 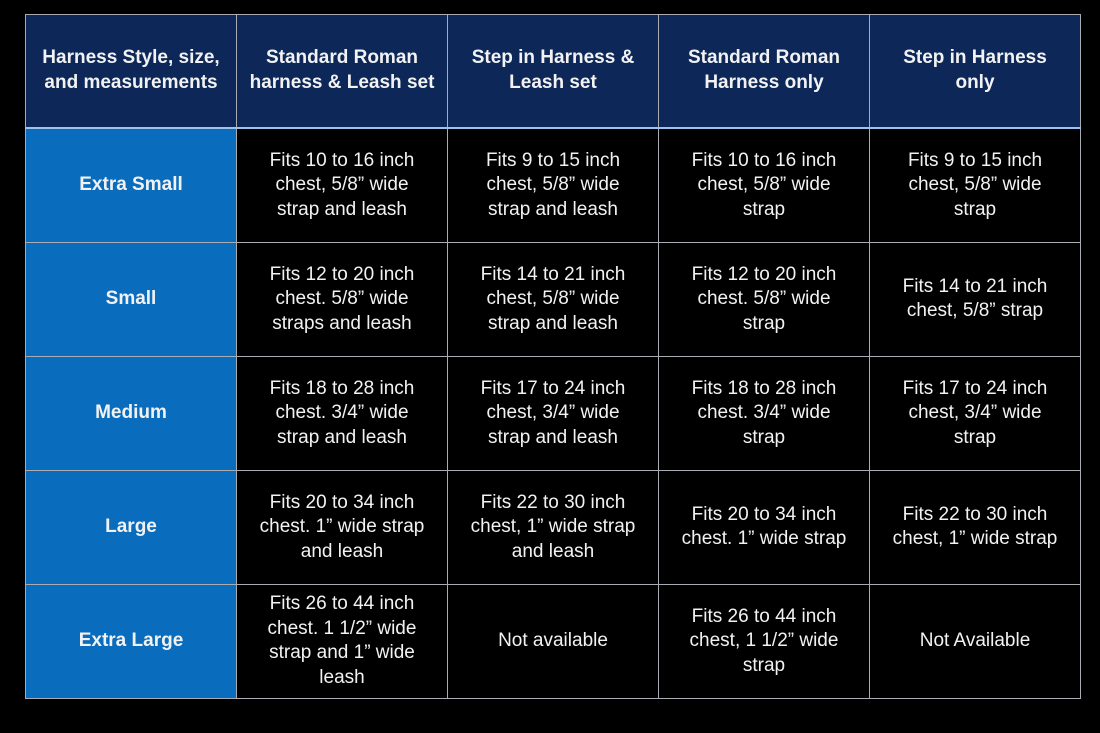 What do you see at coordinates (131, 641) in the screenshot?
I see `size-label: Extra Large` at bounding box center [131, 641].